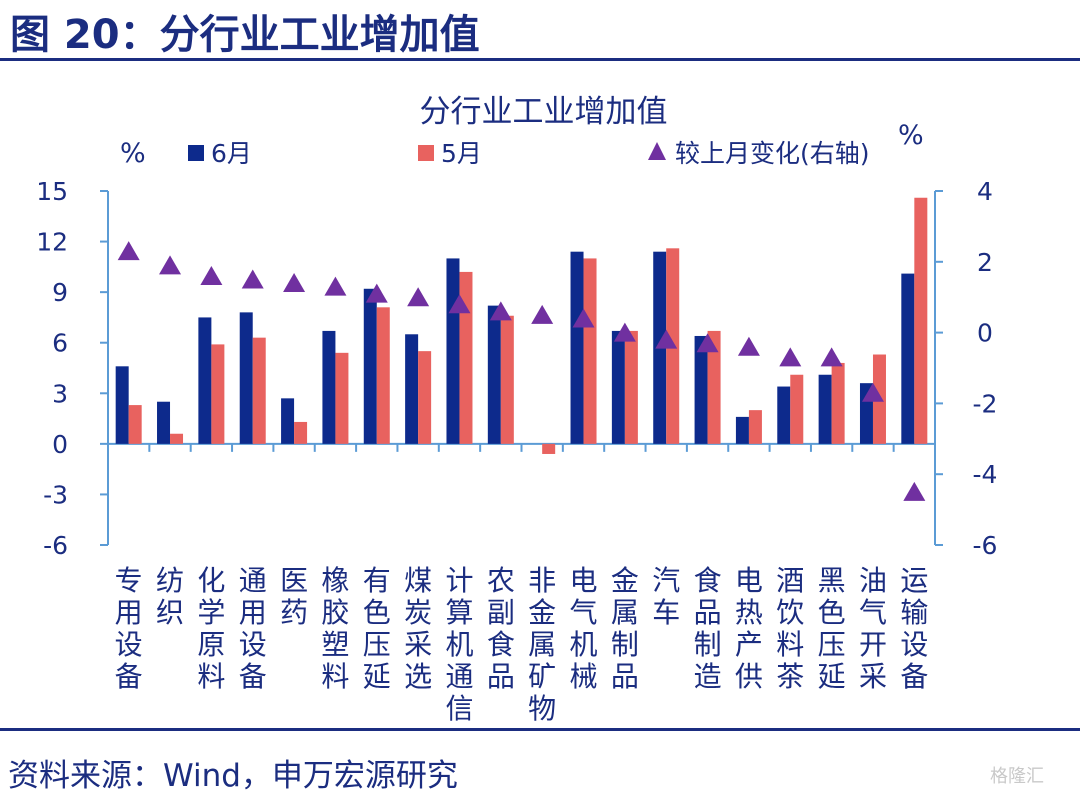 The width and height of the screenshot is (1080, 796). I want to click on category-label: 运输设备, so click(914, 628).